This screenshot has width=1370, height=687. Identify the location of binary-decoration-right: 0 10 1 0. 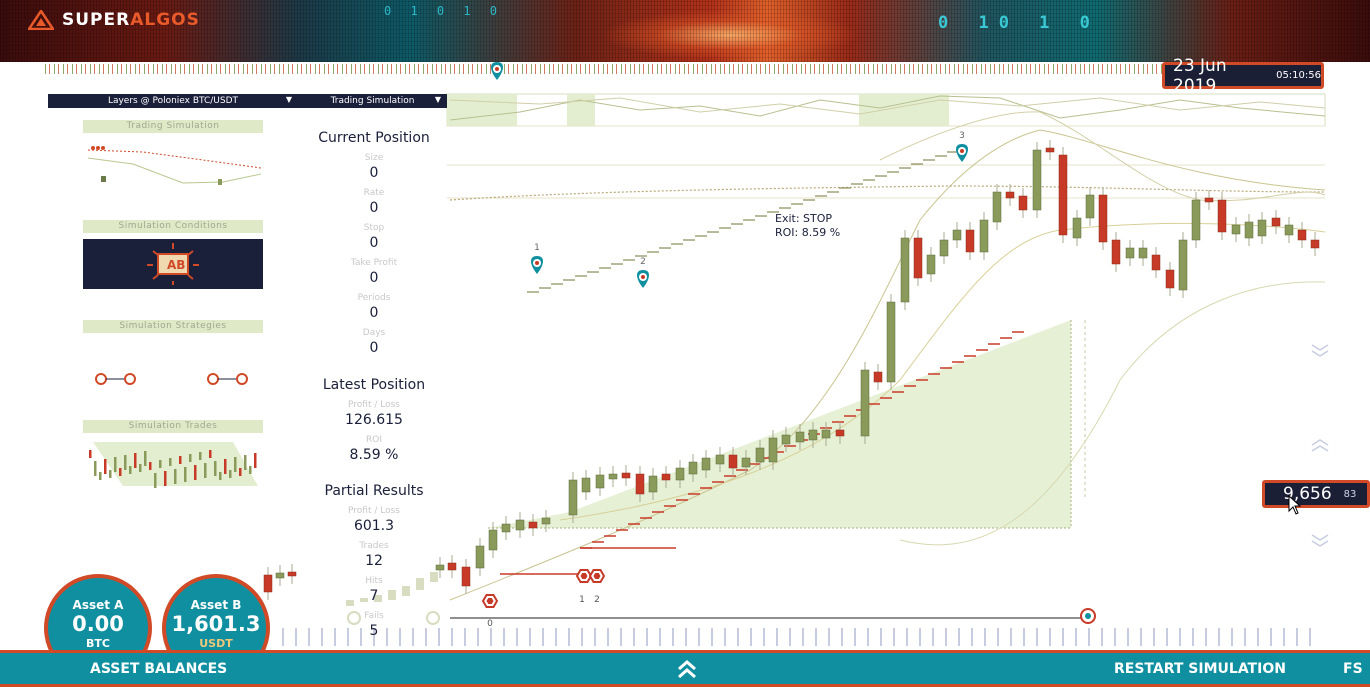
(1019, 23).